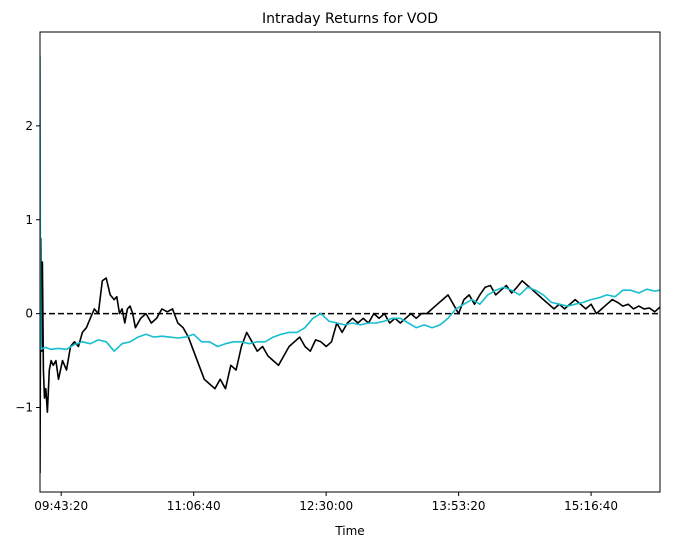  What do you see at coordinates (194, 506) in the screenshot?
I see `x-tick-label: 11:06:40` at bounding box center [194, 506].